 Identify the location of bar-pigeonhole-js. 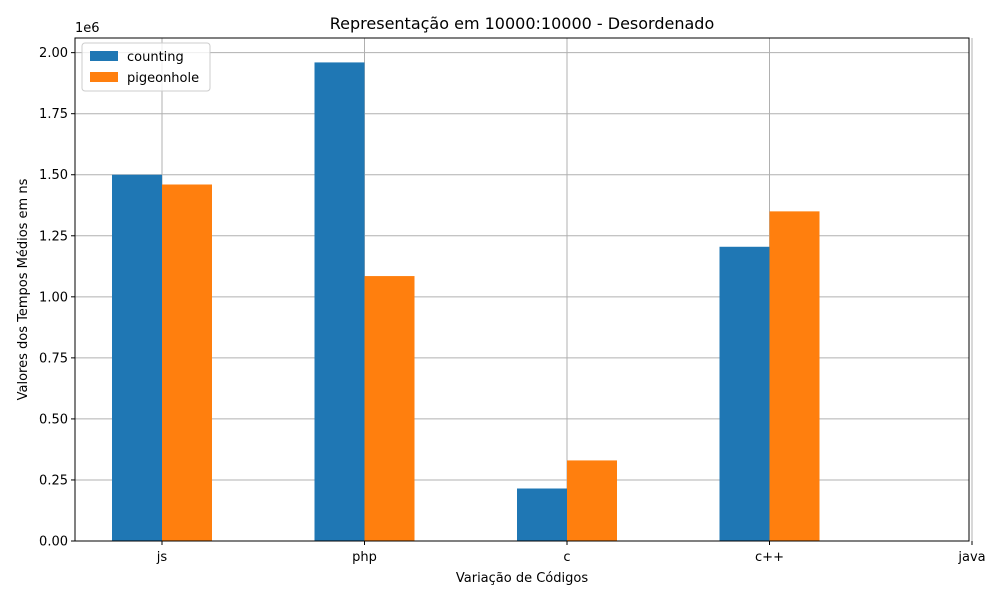
(187, 362).